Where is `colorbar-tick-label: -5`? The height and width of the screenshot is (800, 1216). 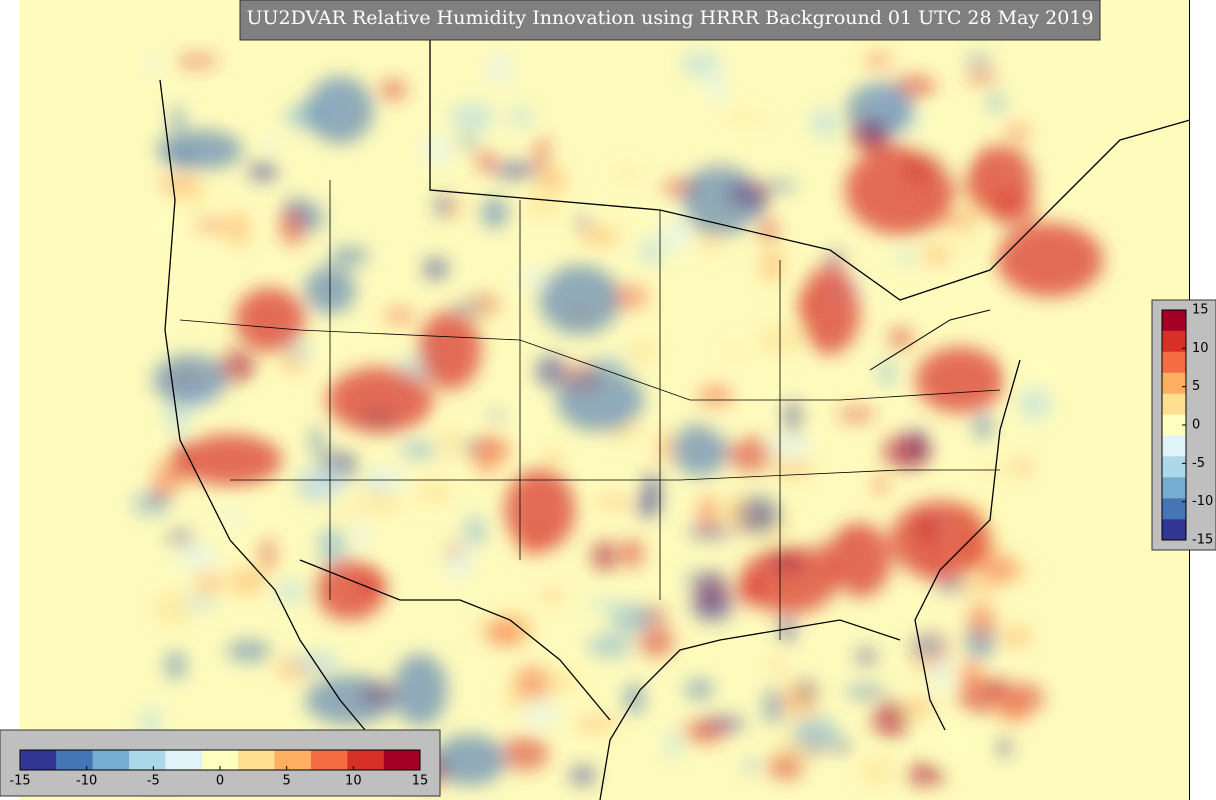
colorbar-tick-label: -5 is located at coordinates (1198, 463).